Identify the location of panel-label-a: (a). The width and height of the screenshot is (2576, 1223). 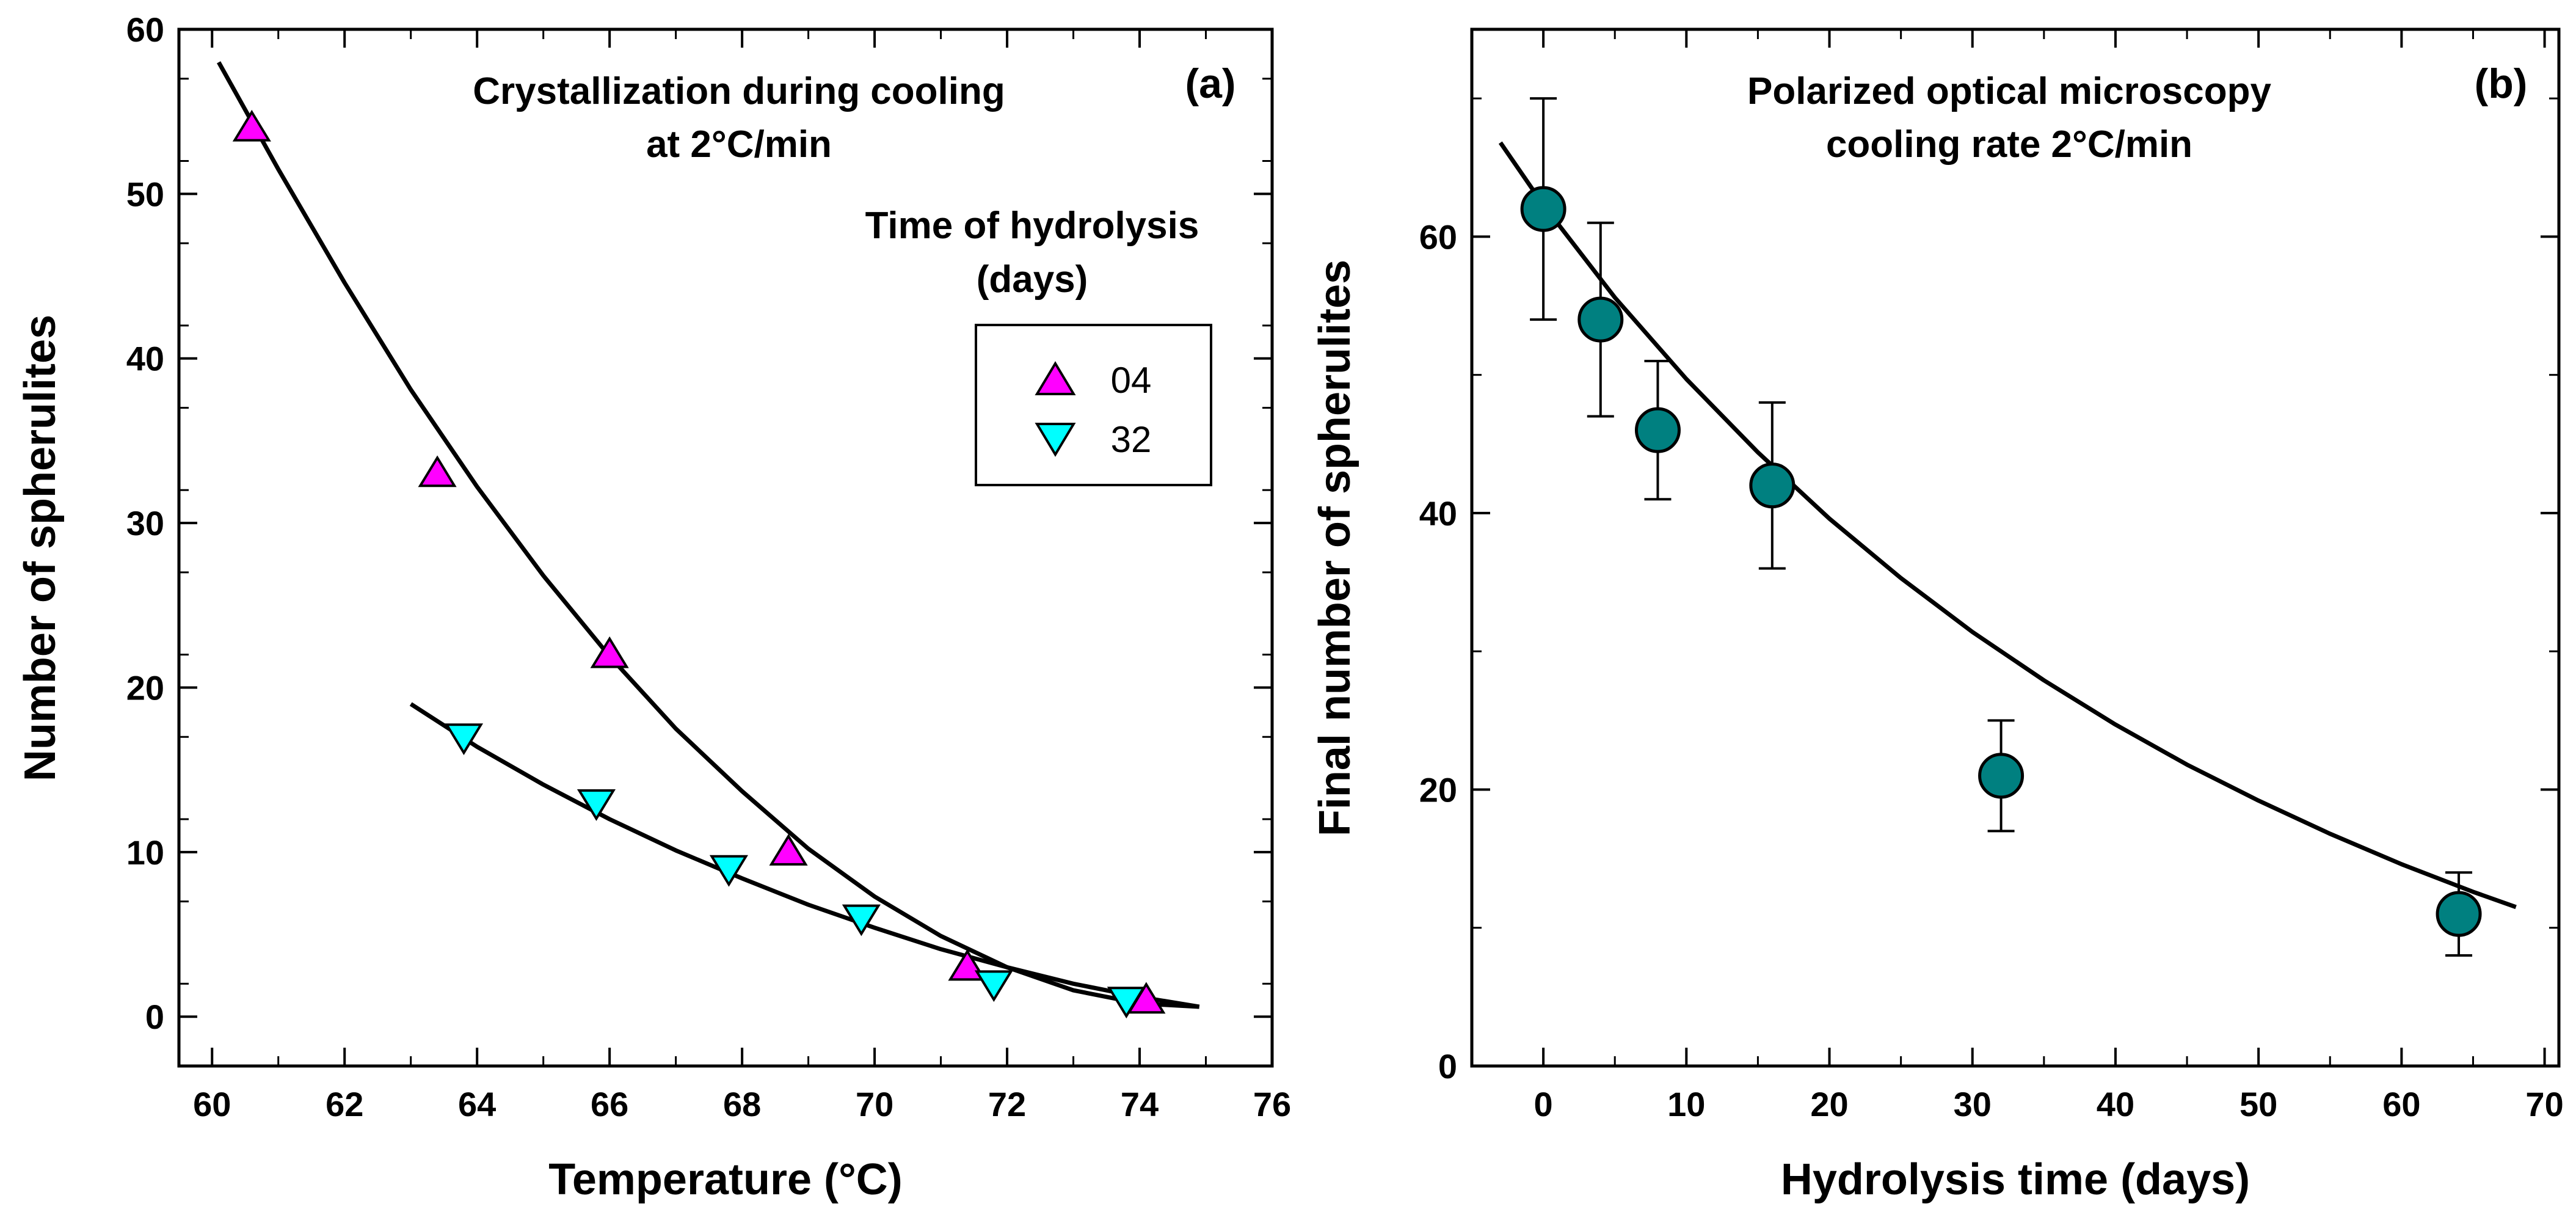
(1210, 84).